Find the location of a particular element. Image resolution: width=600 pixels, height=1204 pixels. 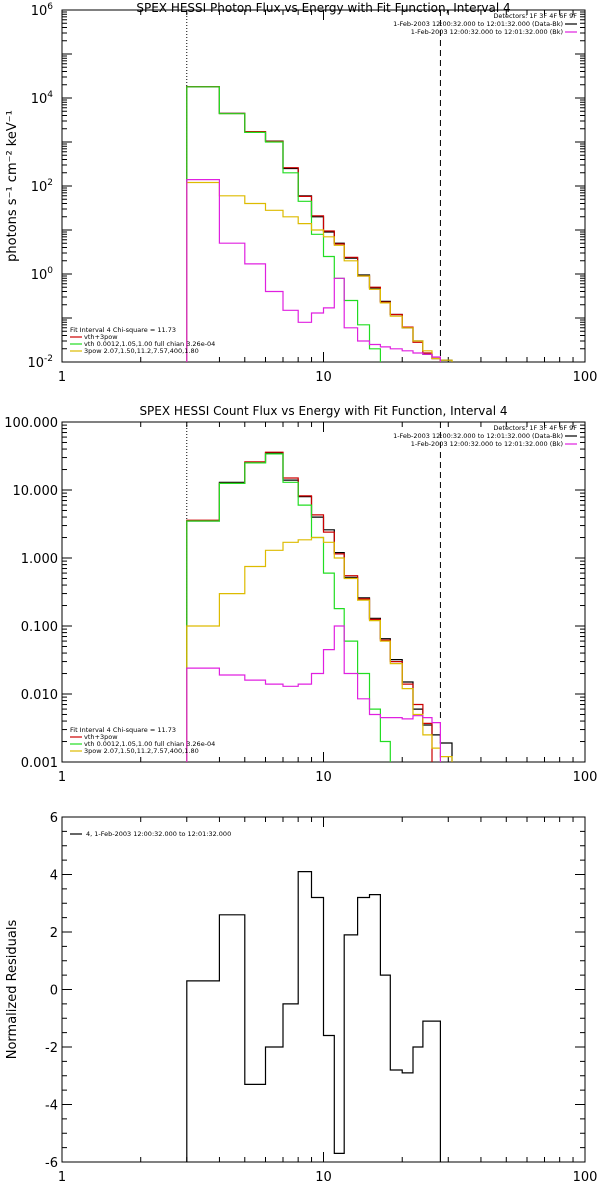

y-tick-label: -6 is located at coordinates (51, 1163).